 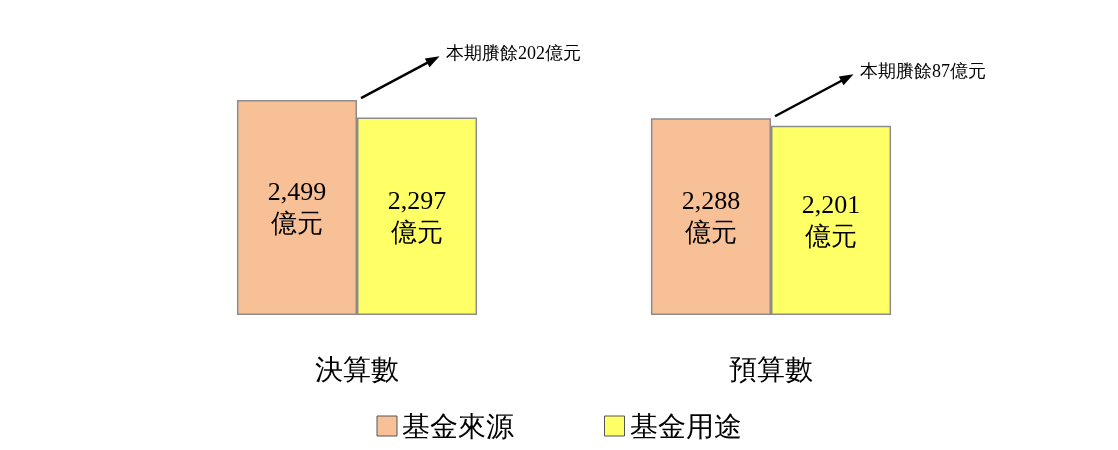 What do you see at coordinates (458, 426) in the screenshot?
I see `legend-label: 基金來源` at bounding box center [458, 426].